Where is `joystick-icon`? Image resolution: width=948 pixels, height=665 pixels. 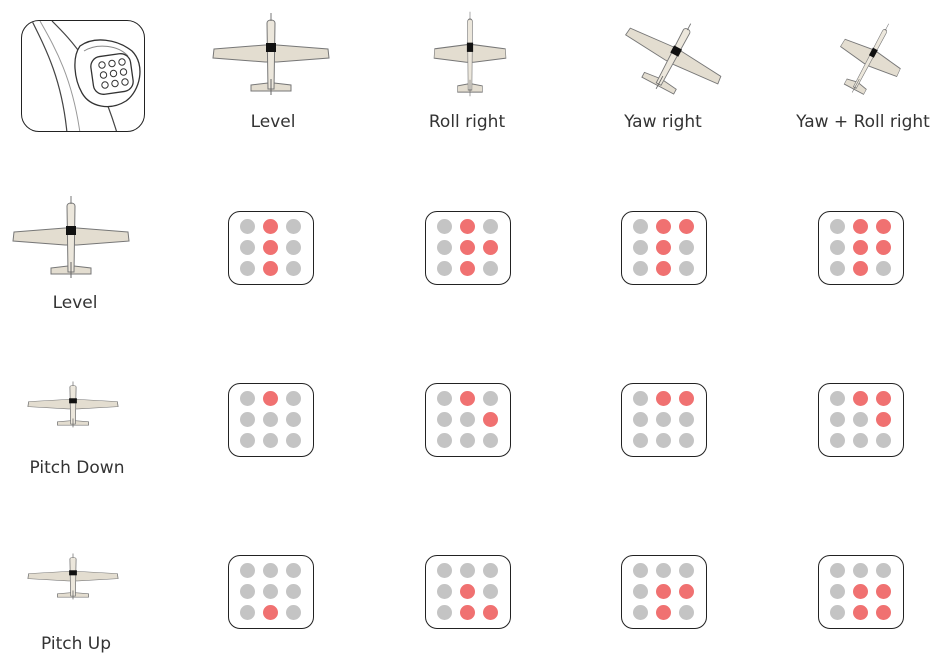 joystick-icon is located at coordinates (86, 76).